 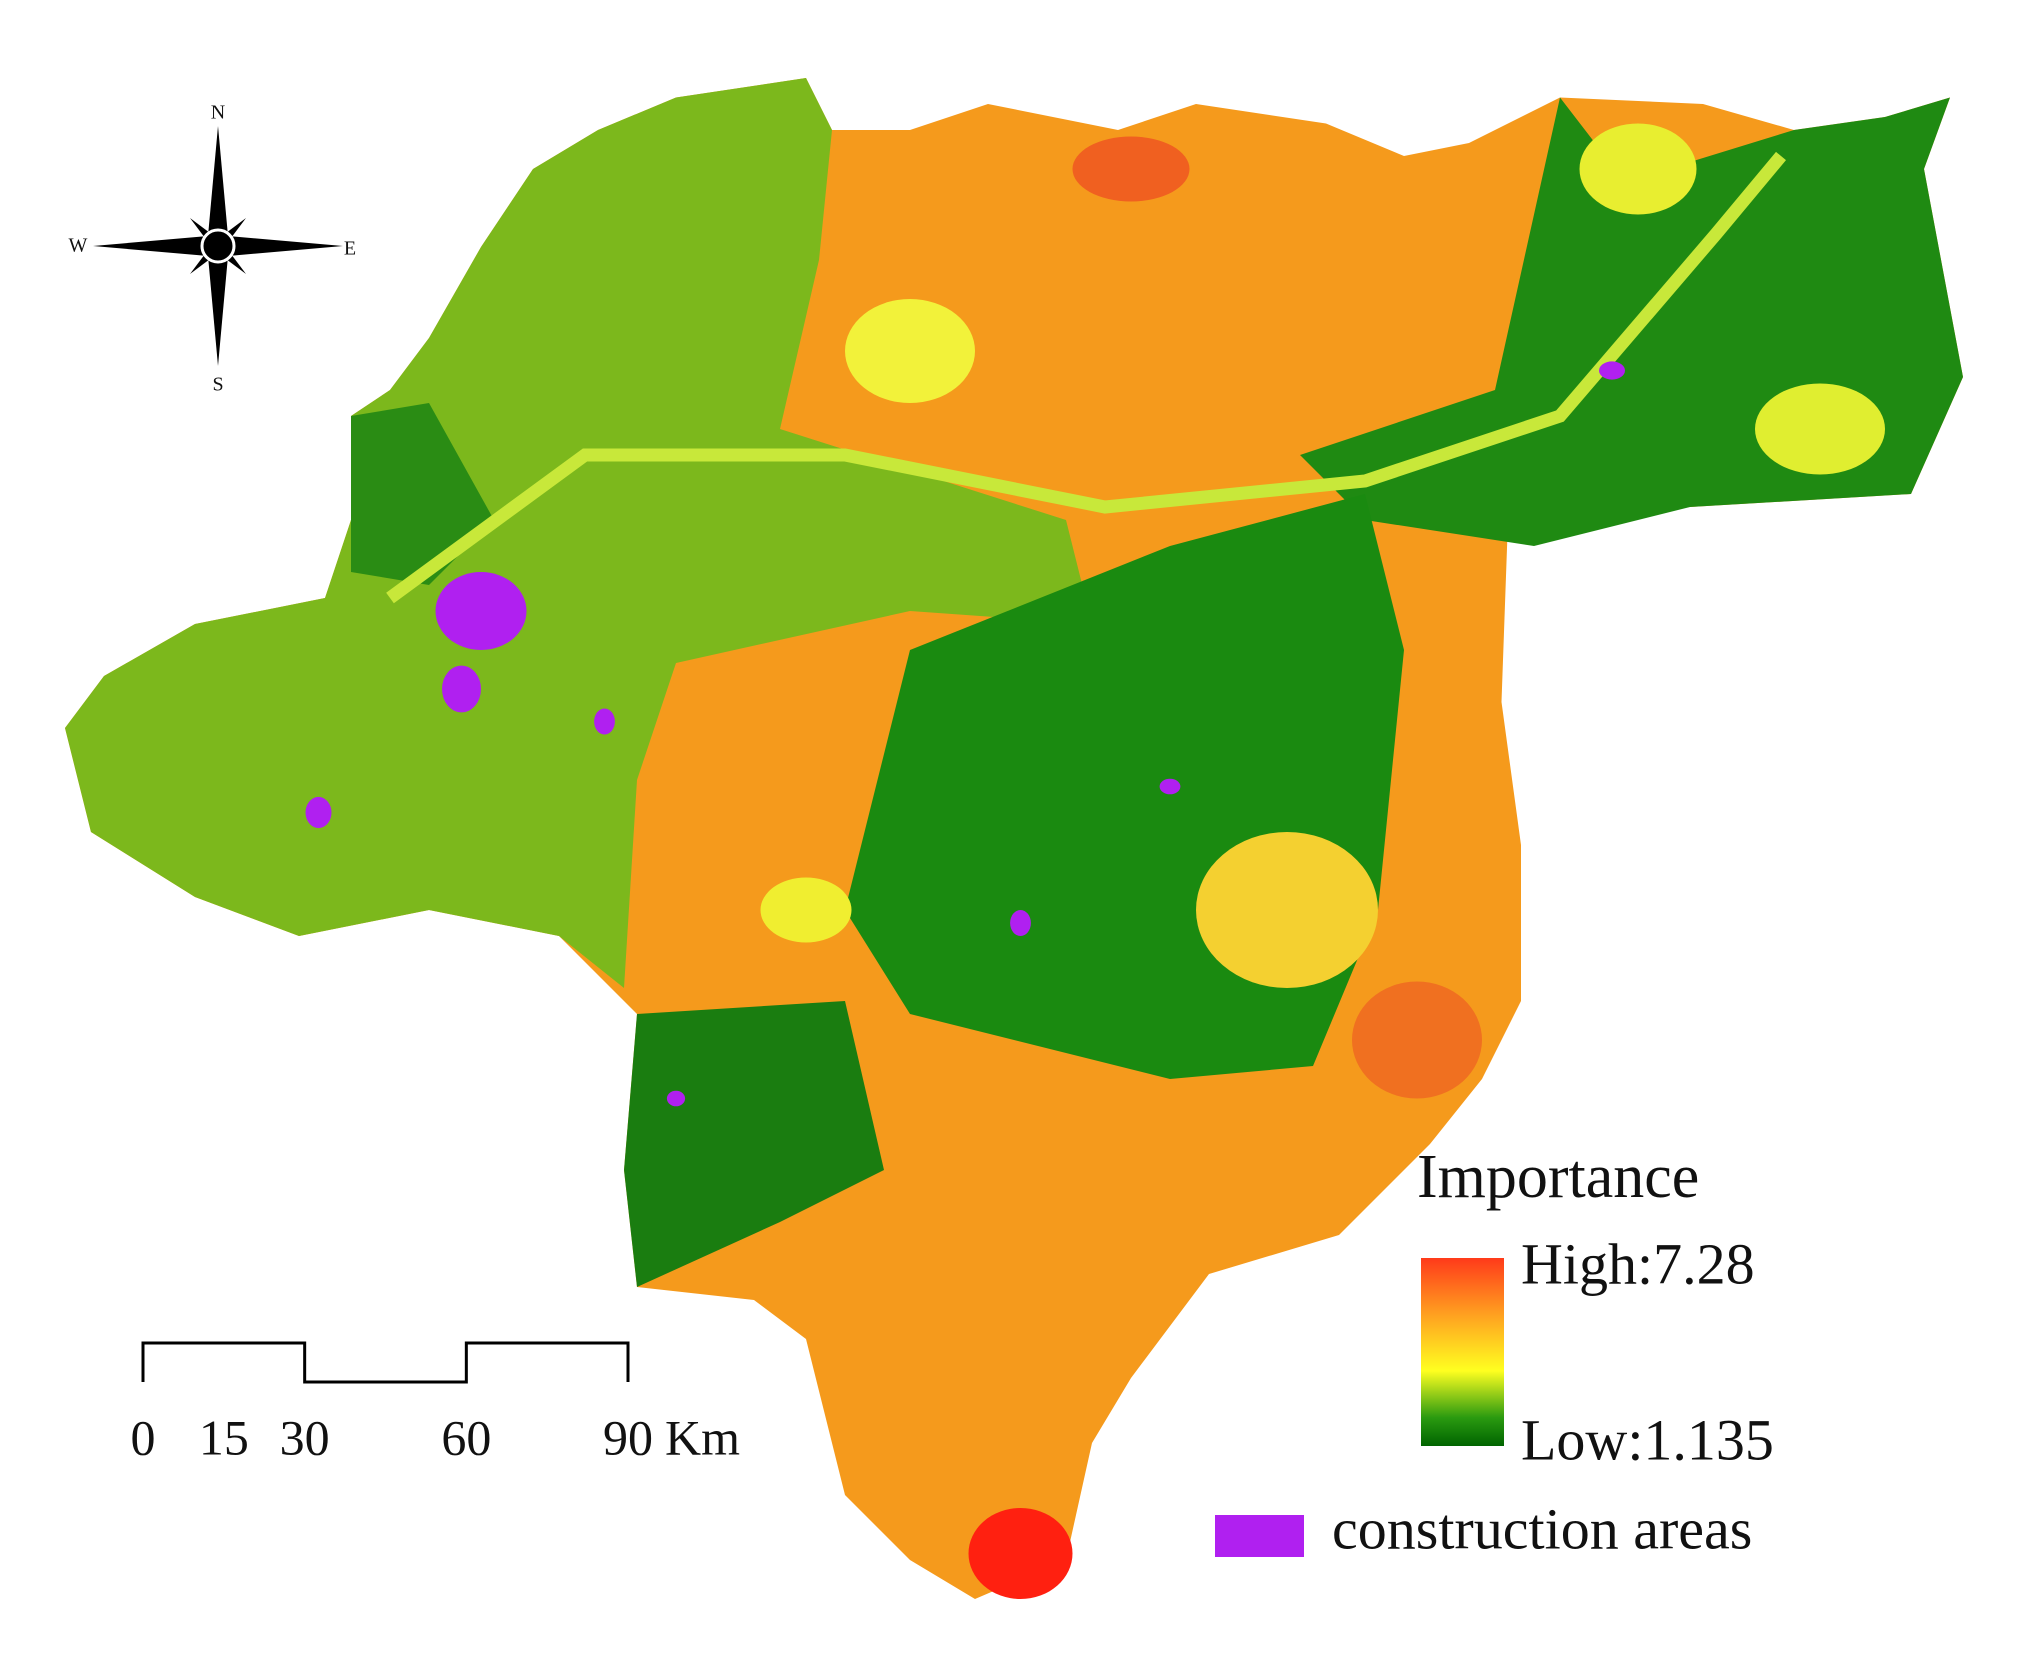 I want to click on compass-label: N, so click(x=218, y=113).